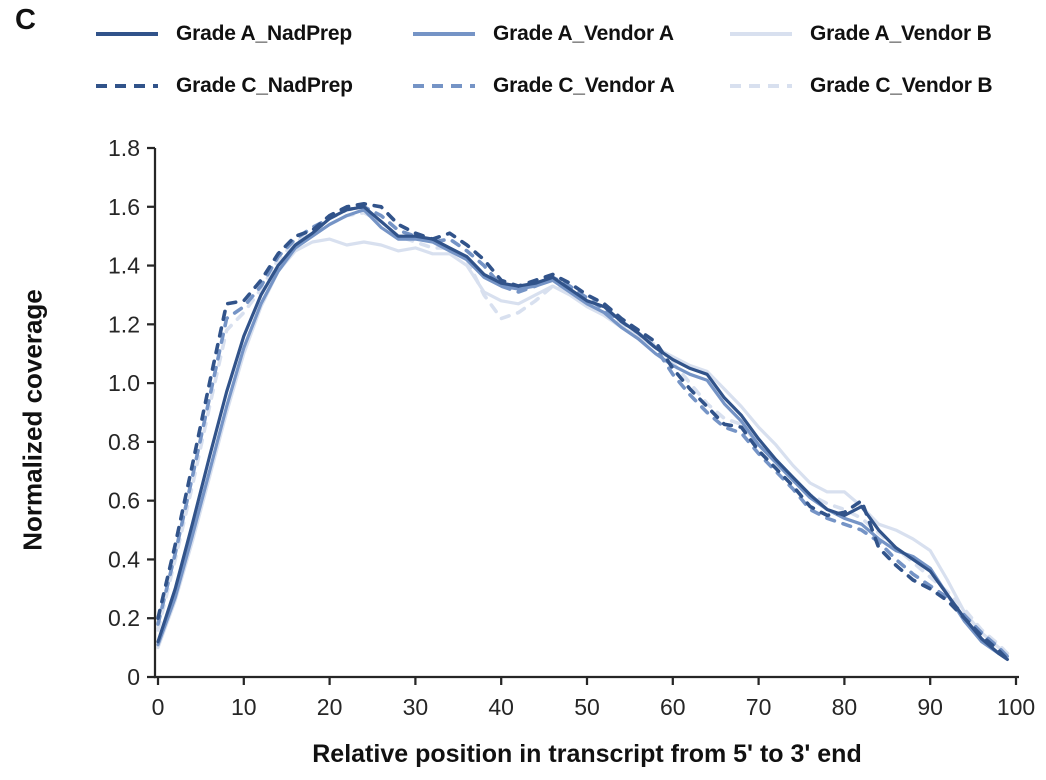 The width and height of the screenshot is (1046, 780). What do you see at coordinates (264, 33) in the screenshot?
I see `legend-label: Grade A_NadPrep` at bounding box center [264, 33].